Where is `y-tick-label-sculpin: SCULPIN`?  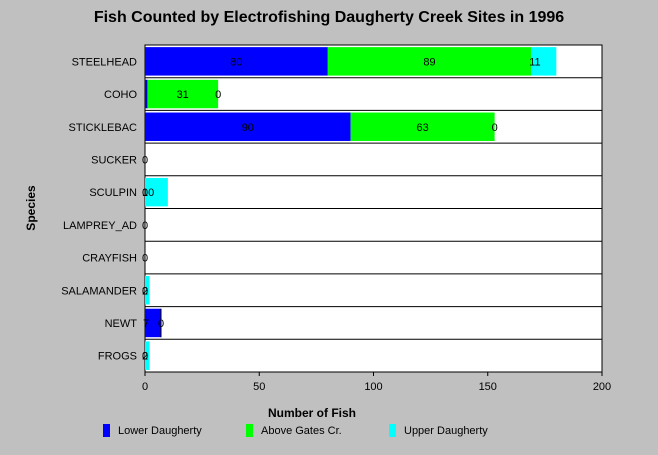
y-tick-label-sculpin: SCULPIN is located at coordinates (113, 193).